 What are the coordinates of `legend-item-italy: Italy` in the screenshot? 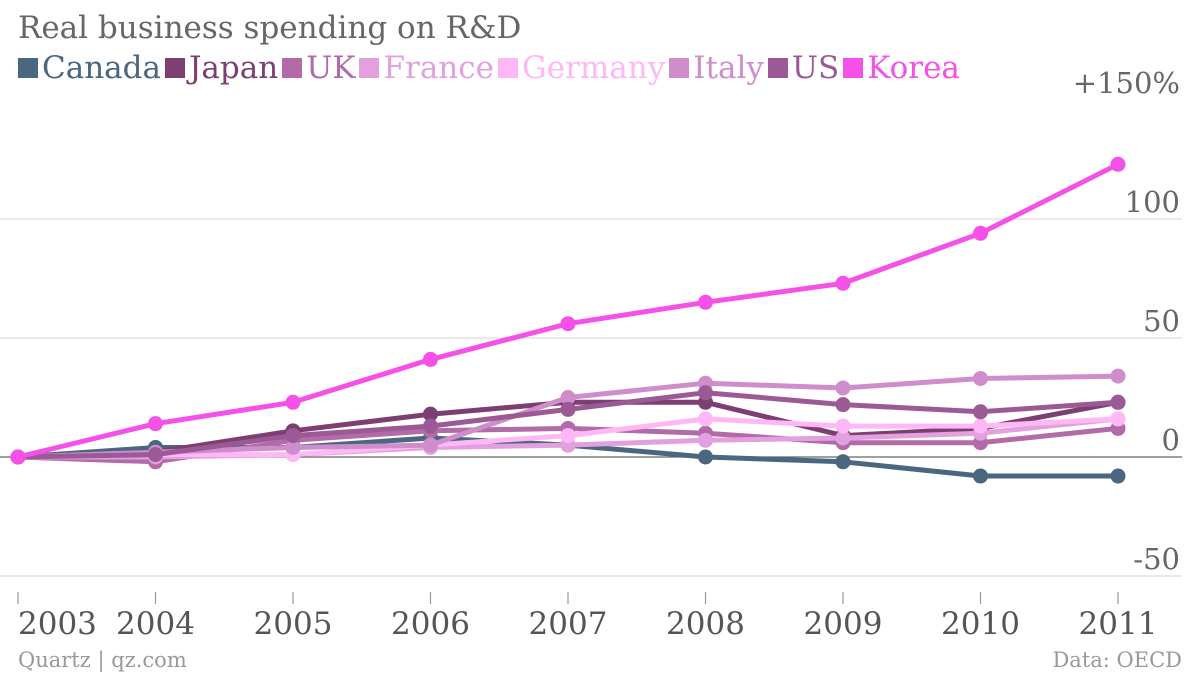 It's located at (716, 68).